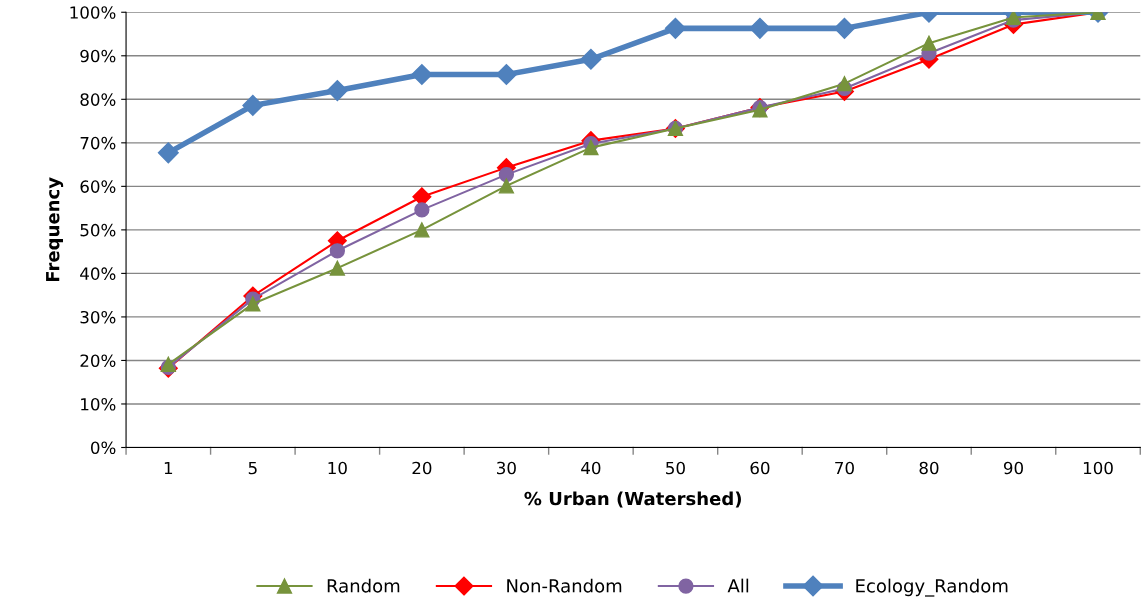  Describe the element at coordinates (363, 585) in the screenshot. I see `legend-label: Random` at that location.